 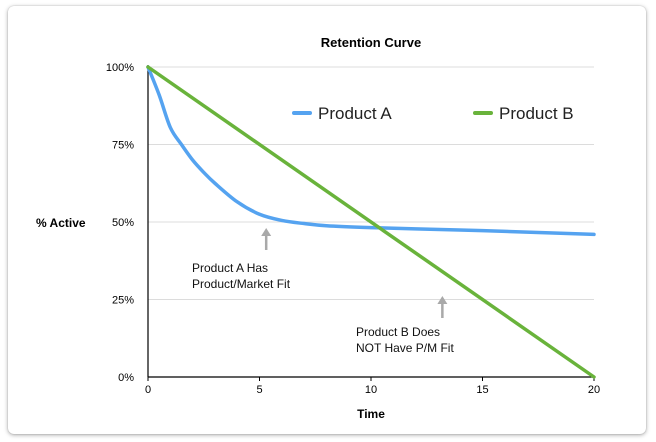 I want to click on y-tick-label: 0%, so click(x=126, y=378).